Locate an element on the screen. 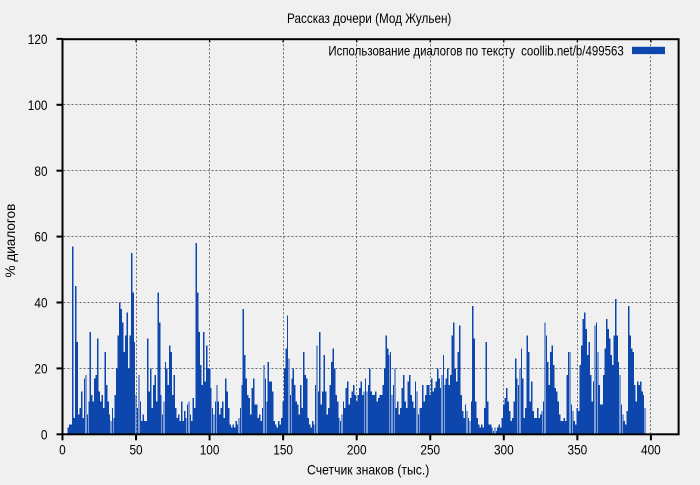 This screenshot has height=485, width=700. svg-text: 50 is located at coordinates (135, 450).